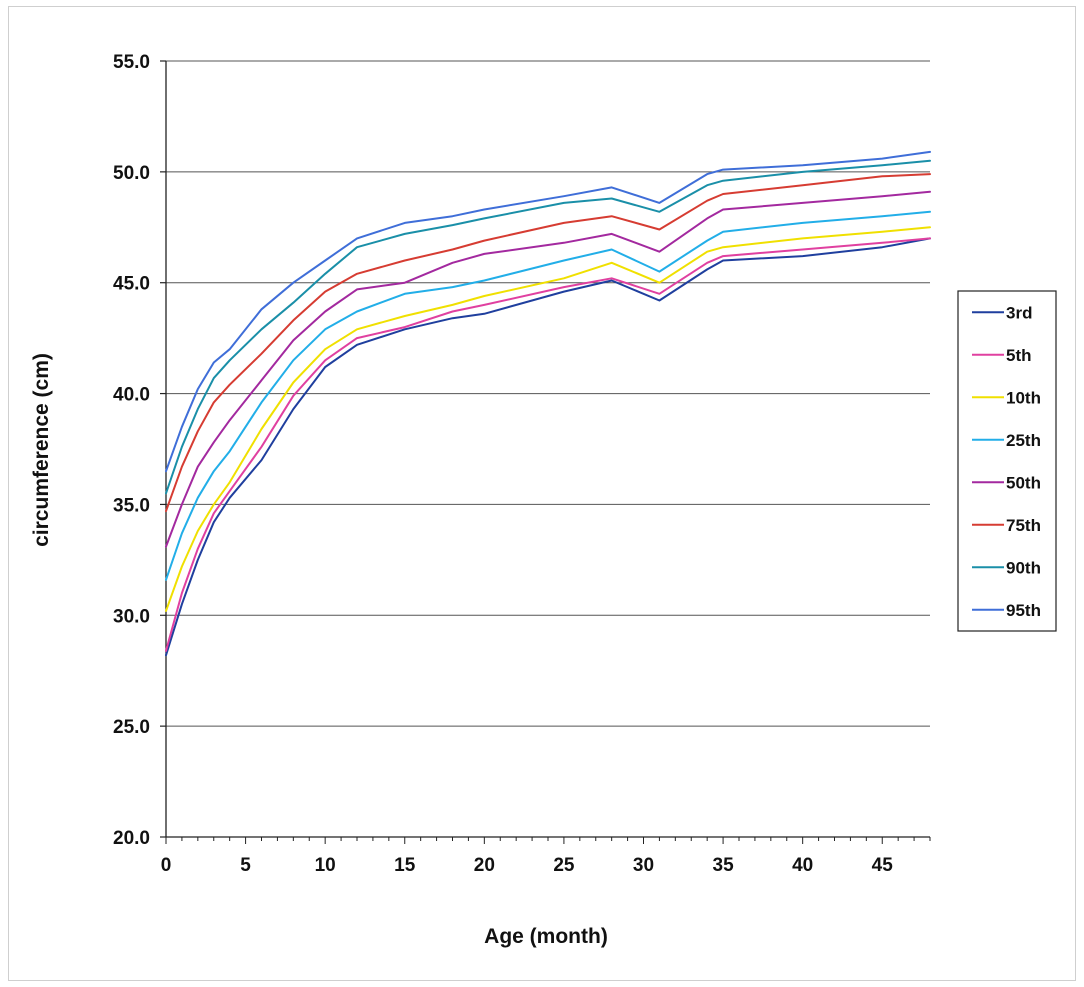 This screenshot has height=987, width=1084. What do you see at coordinates (802, 865) in the screenshot?
I see `x-tick-label: 40` at bounding box center [802, 865].